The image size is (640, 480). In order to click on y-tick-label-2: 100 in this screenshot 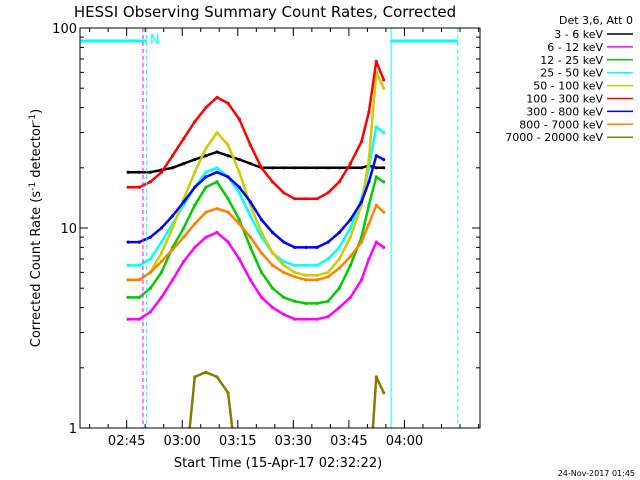, I will do `click(64, 29)`.